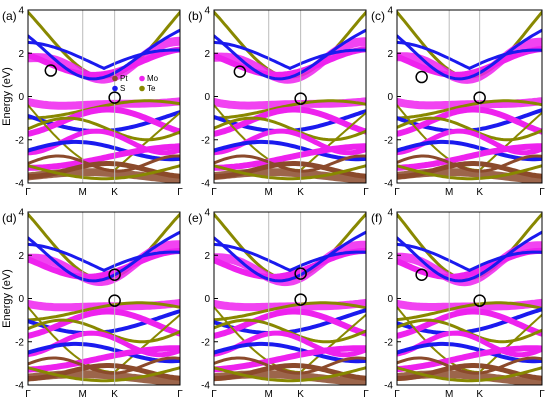 The height and width of the screenshot is (406, 550). What do you see at coordinates (135, 83) in the screenshot?
I see `legend: Pt Mo S Te` at bounding box center [135, 83].